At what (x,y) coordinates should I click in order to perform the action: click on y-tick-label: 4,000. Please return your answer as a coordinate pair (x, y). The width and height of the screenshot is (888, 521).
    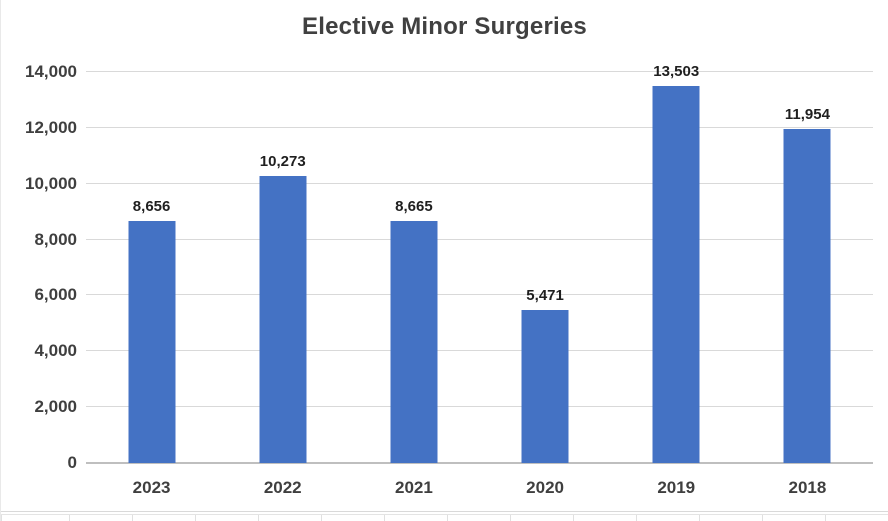
    Looking at the image, I should click on (55, 351).